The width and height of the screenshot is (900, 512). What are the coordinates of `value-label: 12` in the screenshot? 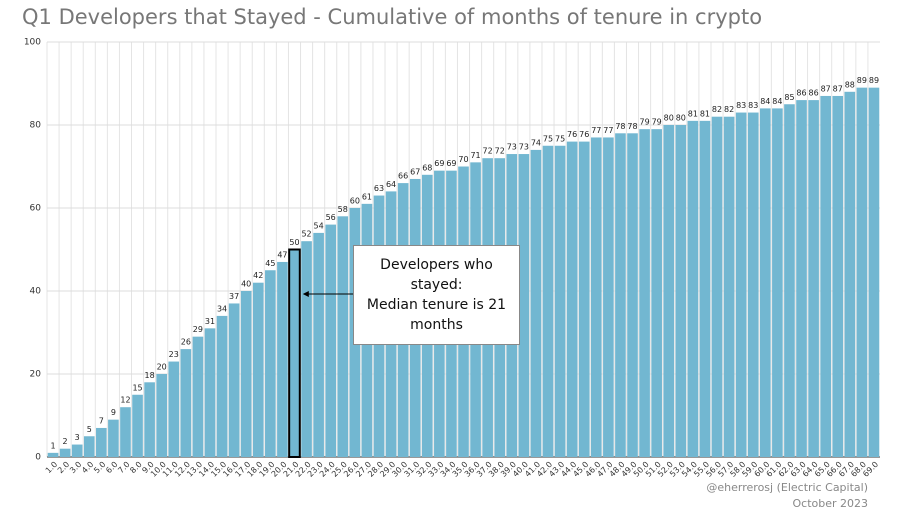 It's located at (125, 400).